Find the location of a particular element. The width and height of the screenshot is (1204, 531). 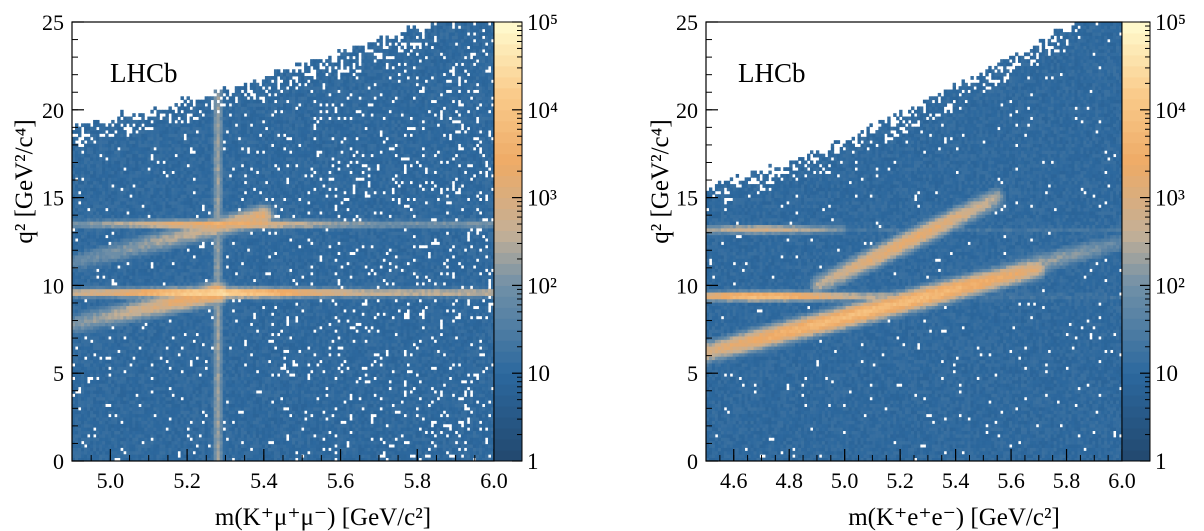

y-tick-label: 20 is located at coordinates (687, 110).